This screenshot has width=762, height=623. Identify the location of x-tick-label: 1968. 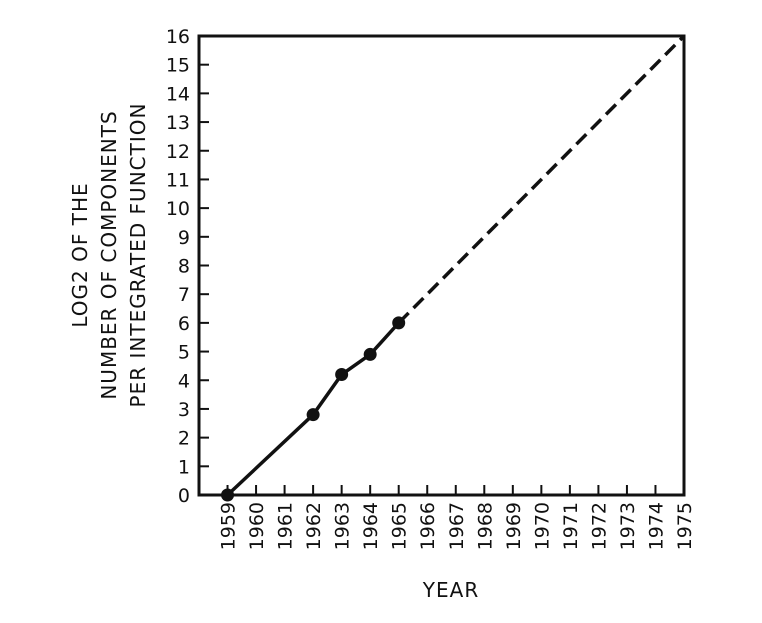
(485, 526).